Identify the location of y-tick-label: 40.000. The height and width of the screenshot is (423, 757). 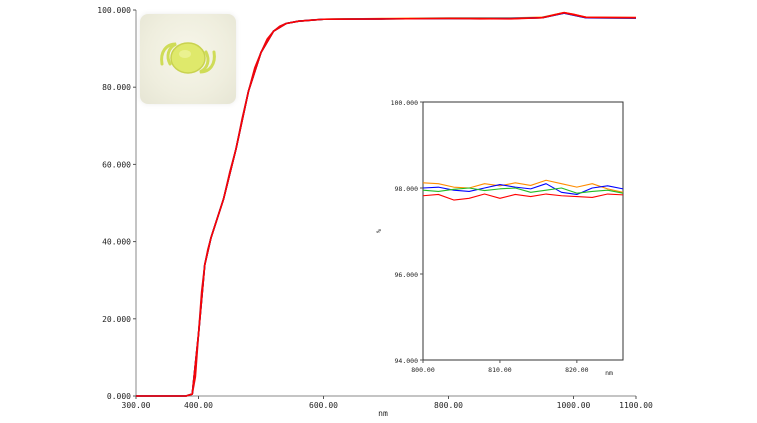
(116, 242).